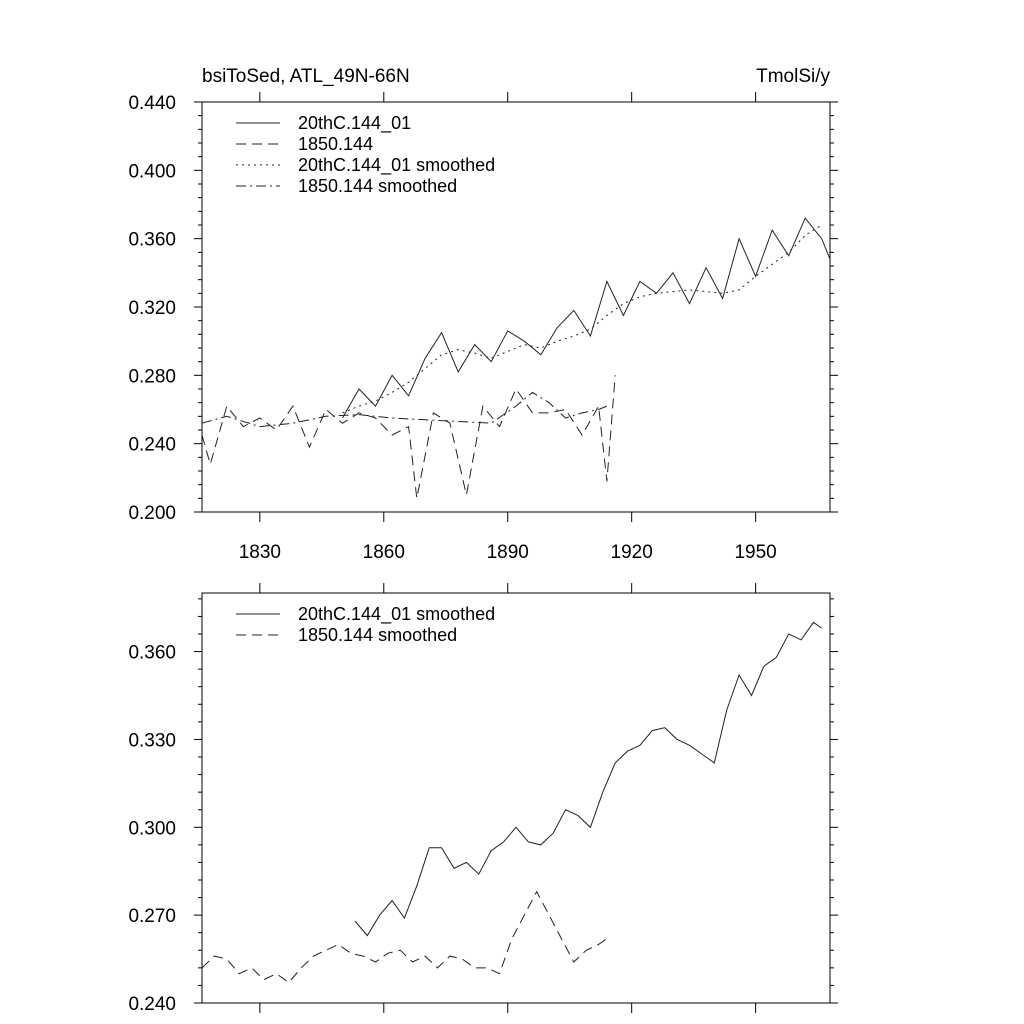 The image size is (1024, 1024). I want to click on top-ytick-label: 0.320, so click(152, 308).